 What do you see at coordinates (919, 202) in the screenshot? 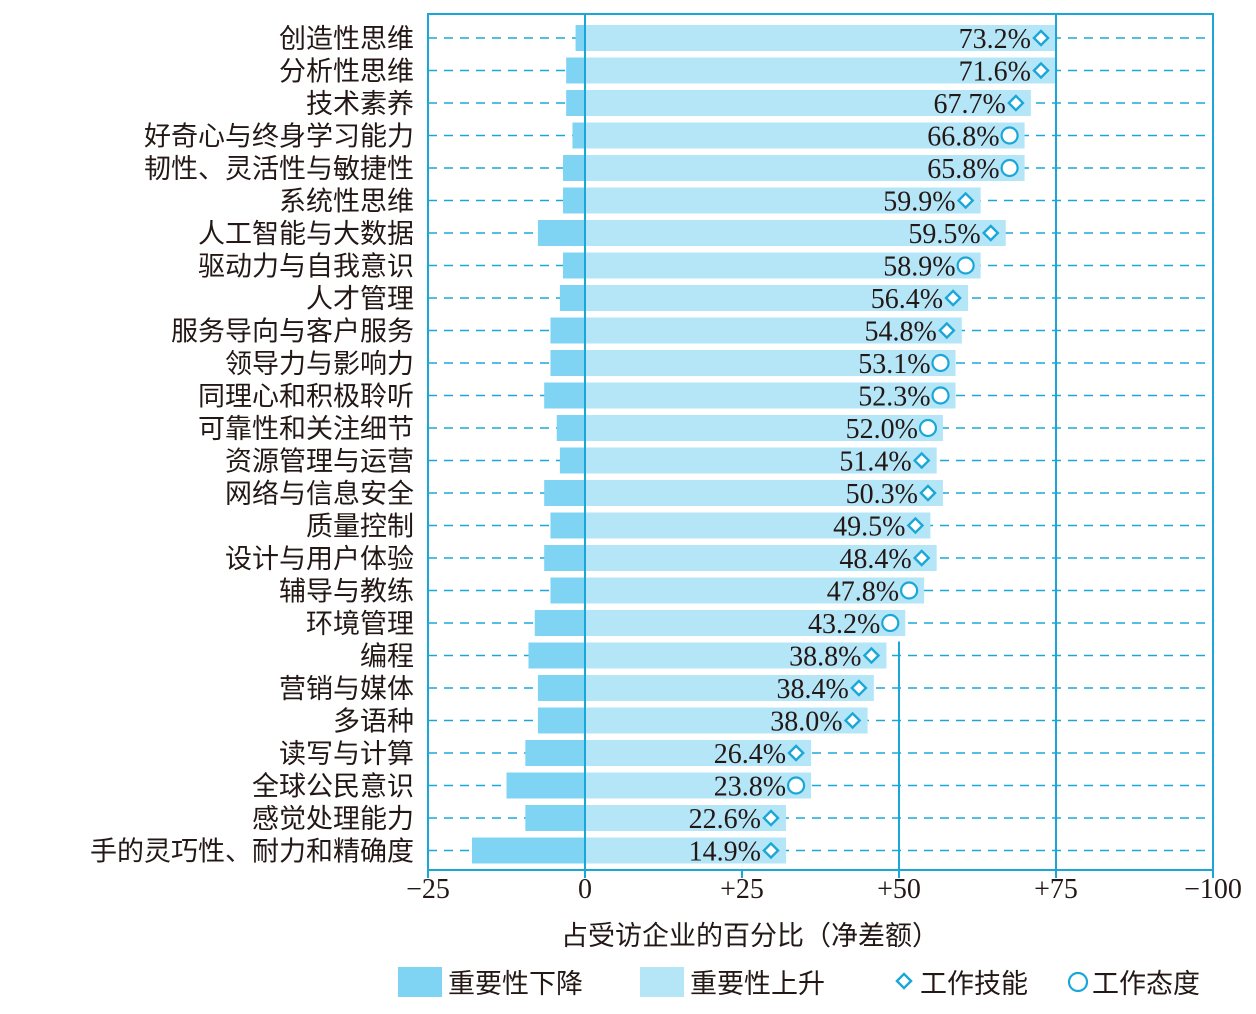
I see `value-label: 59.9%` at bounding box center [919, 202].